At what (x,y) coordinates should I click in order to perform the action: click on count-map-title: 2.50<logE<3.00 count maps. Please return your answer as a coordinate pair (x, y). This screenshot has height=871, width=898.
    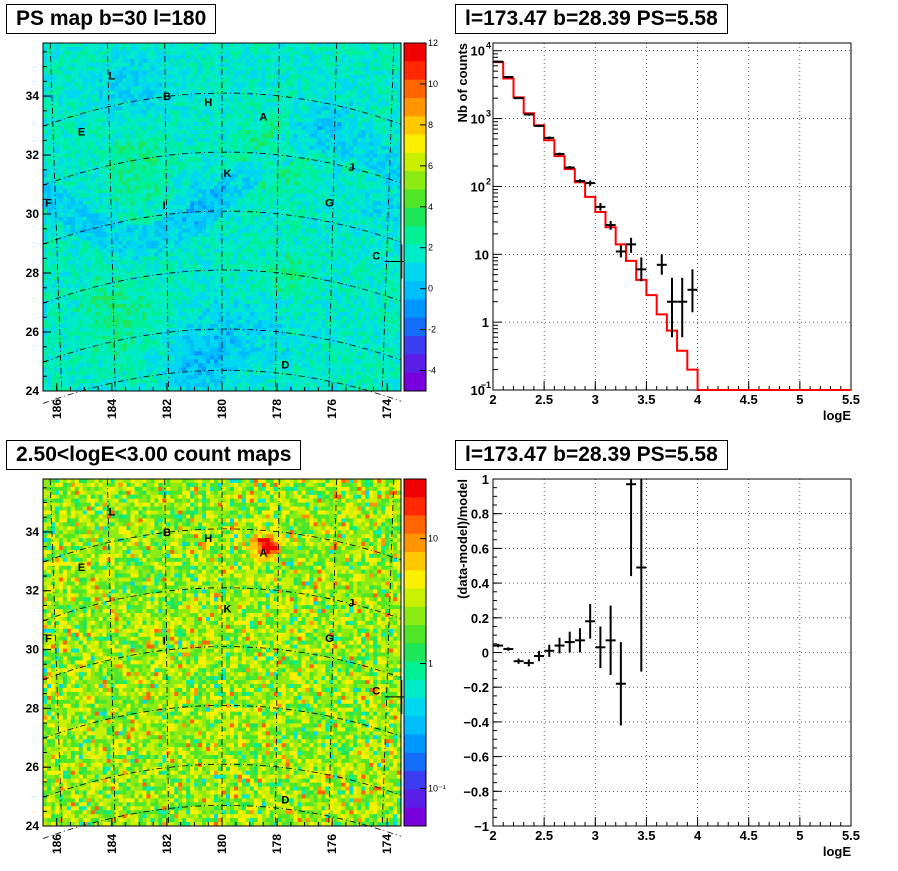
    Looking at the image, I should click on (154, 455).